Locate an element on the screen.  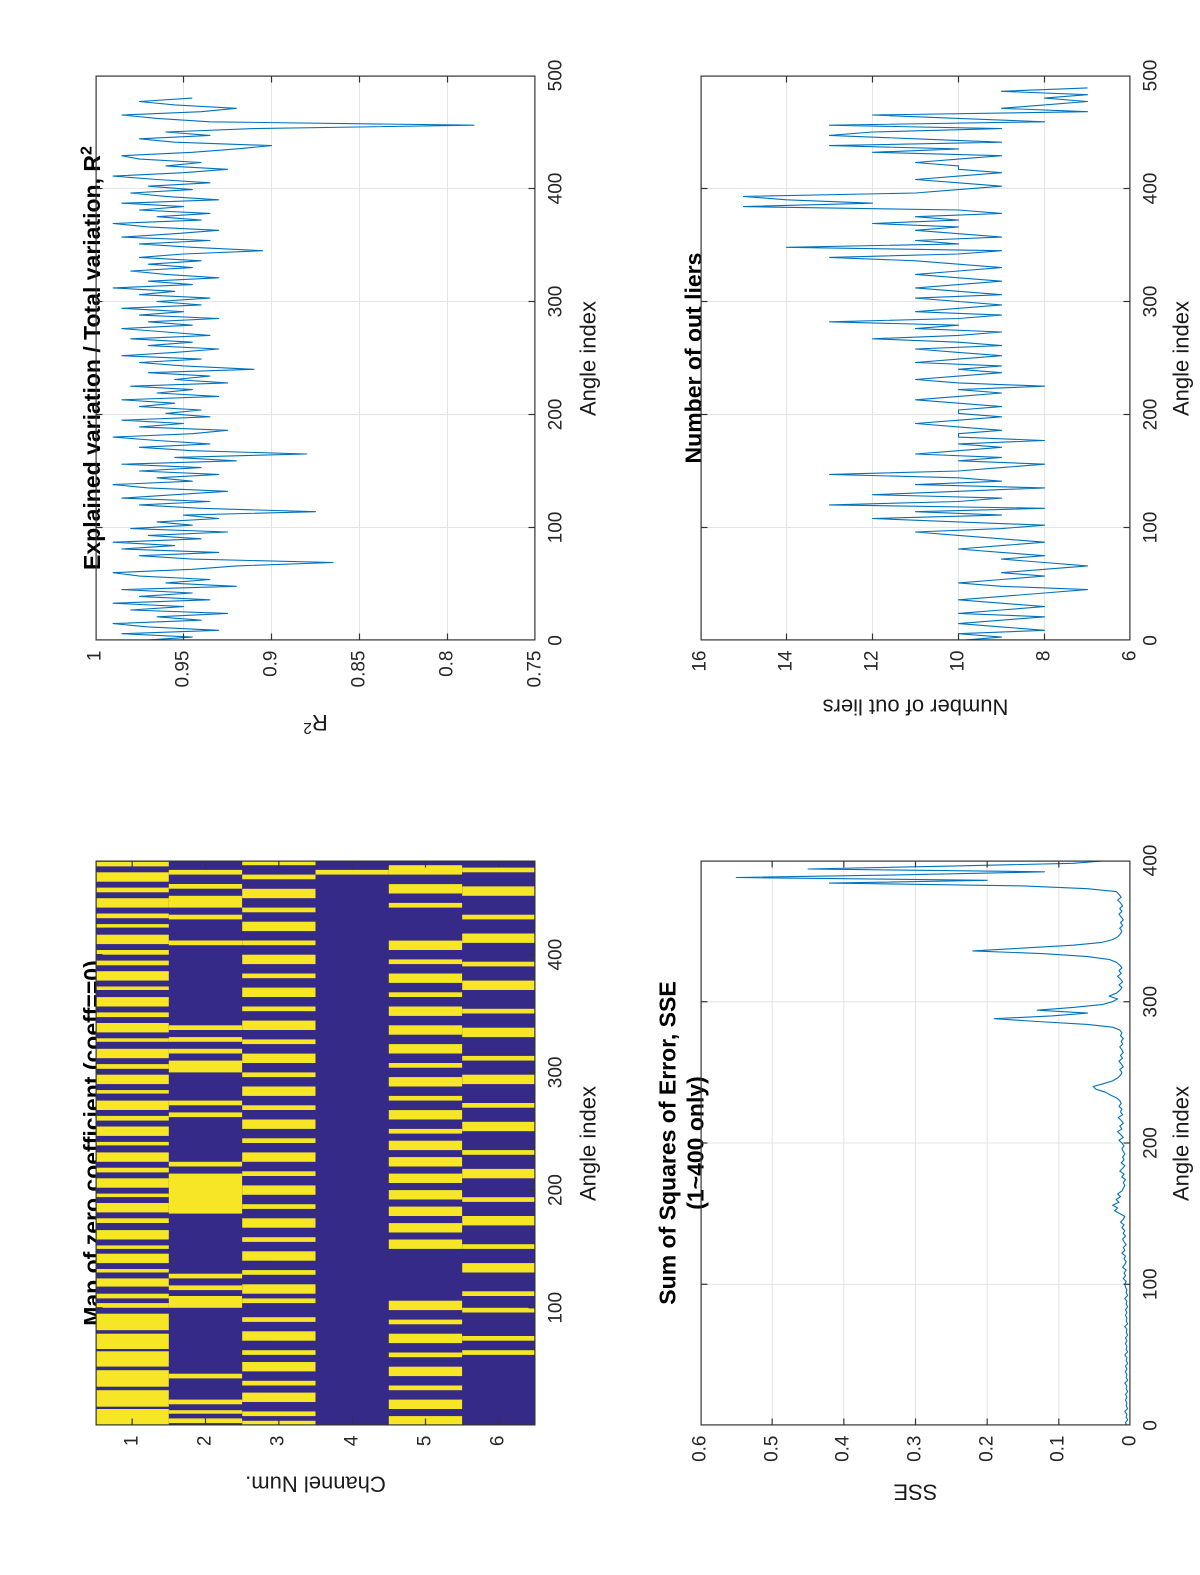
outliers-x-tick-label: 0 is located at coordinates (1150, 640).